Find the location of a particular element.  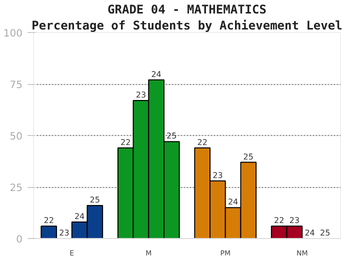

series-label: 23 is located at coordinates (141, 95).